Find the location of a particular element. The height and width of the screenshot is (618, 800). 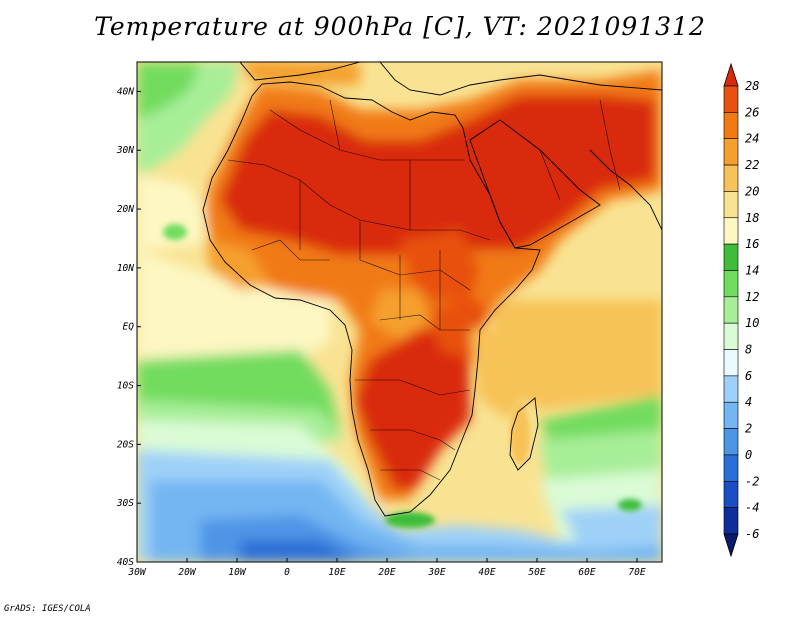

lon-tick-label: 20E is located at coordinates (386, 572).